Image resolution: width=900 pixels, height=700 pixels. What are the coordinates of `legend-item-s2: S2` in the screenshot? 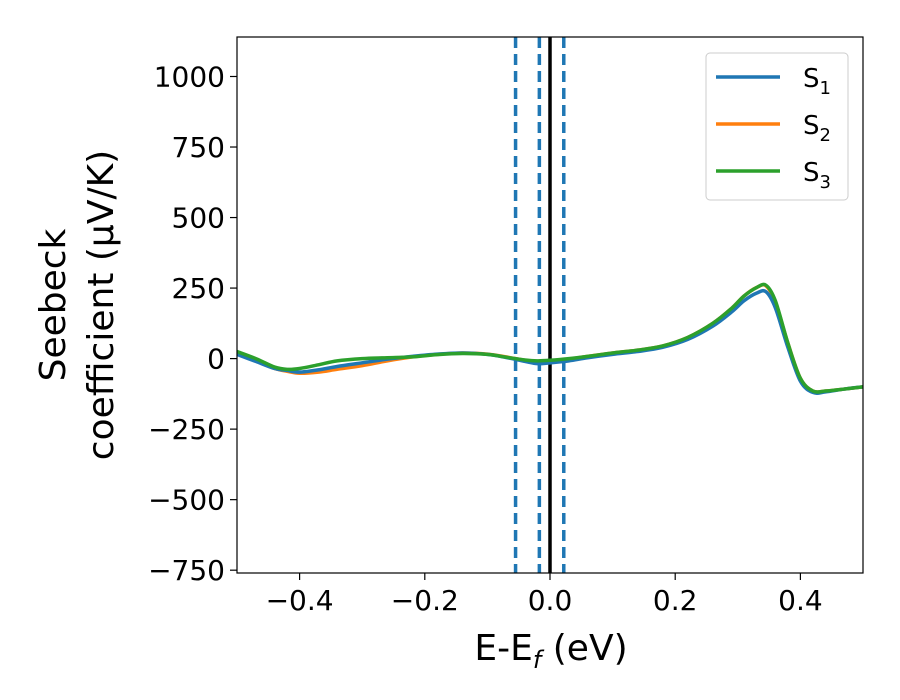 It's located at (773, 128).